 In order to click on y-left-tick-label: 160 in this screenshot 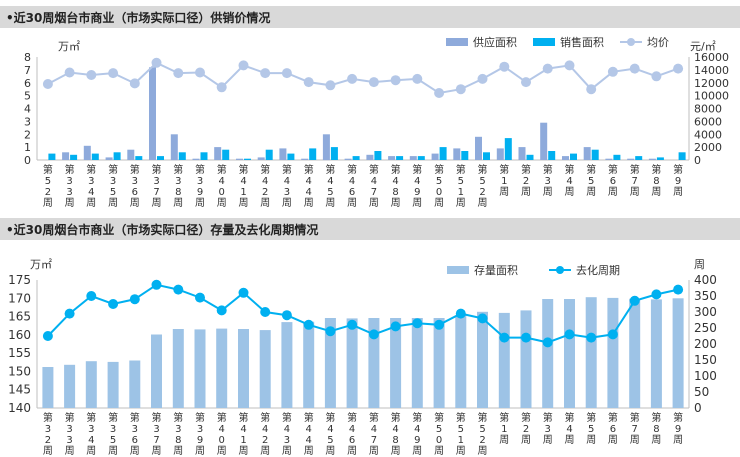, I will do `click(19, 335)`.